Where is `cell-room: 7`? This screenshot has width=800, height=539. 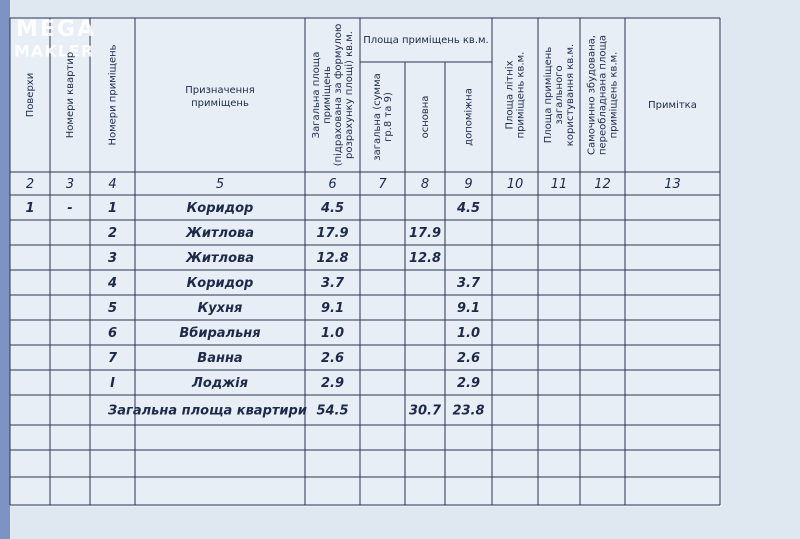 cell-room: 7 is located at coordinates (113, 358).